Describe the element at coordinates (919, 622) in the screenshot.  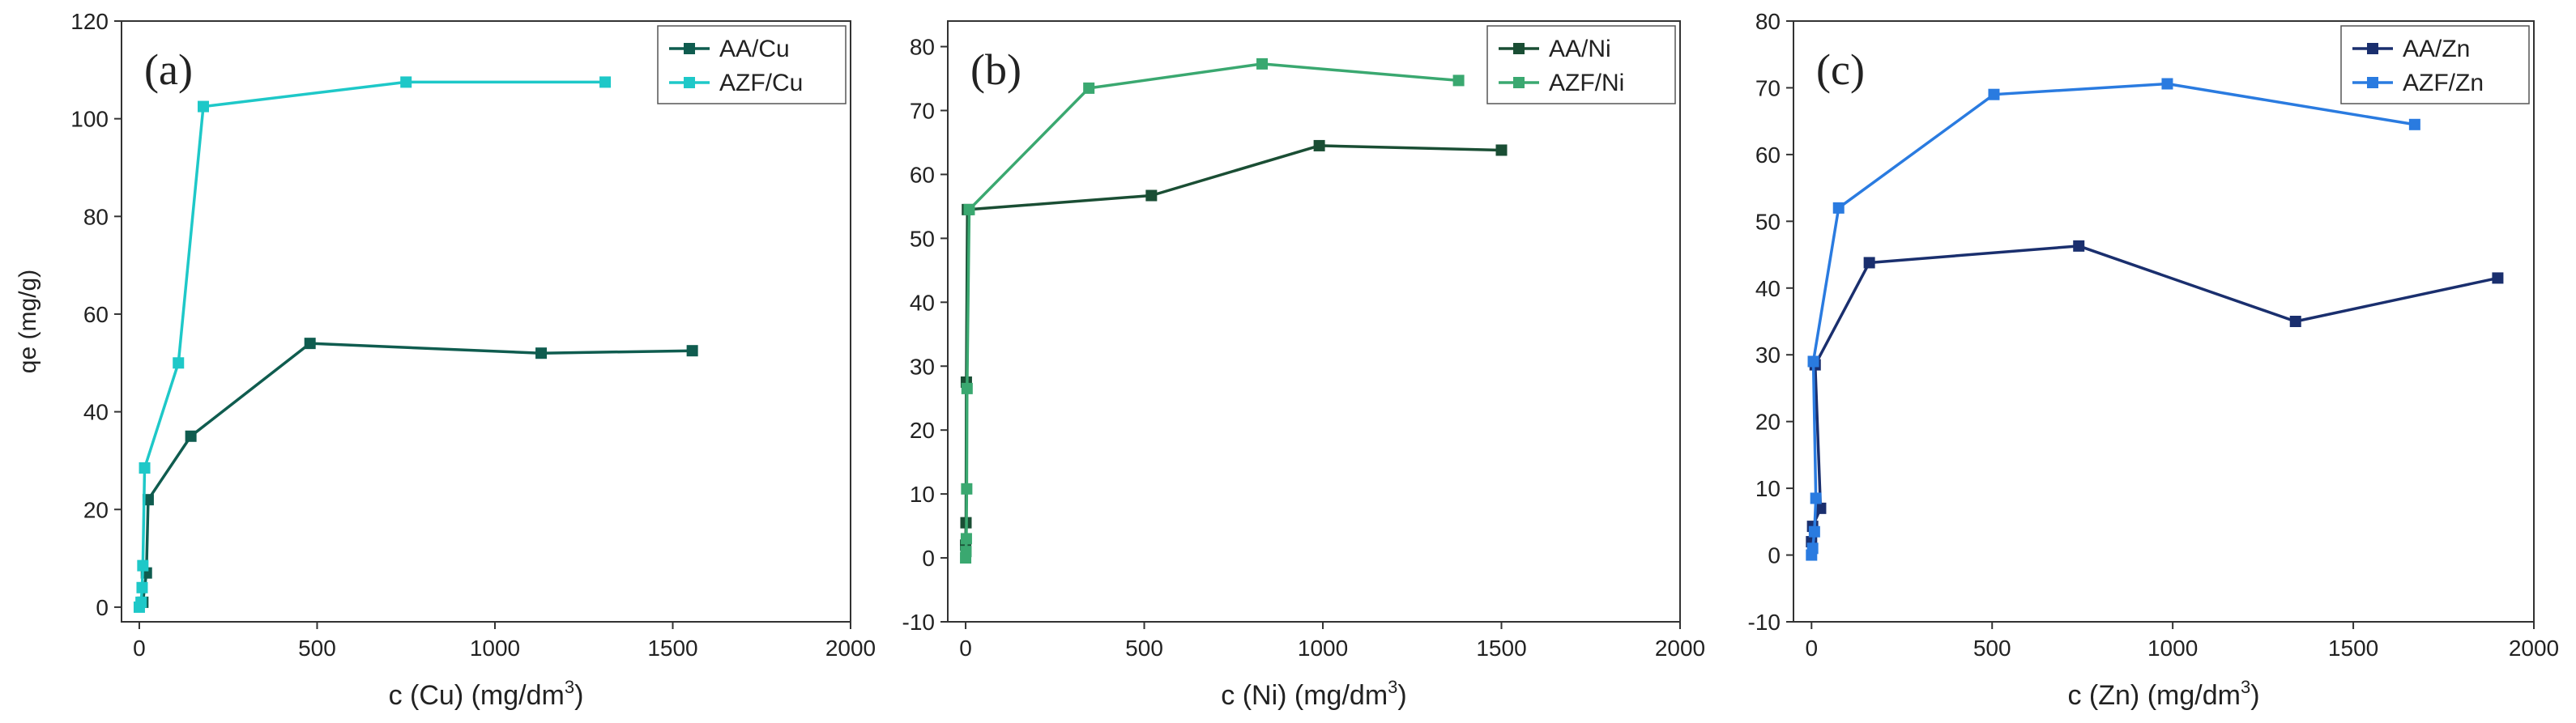
I see `y-tick-label: -10` at that location.